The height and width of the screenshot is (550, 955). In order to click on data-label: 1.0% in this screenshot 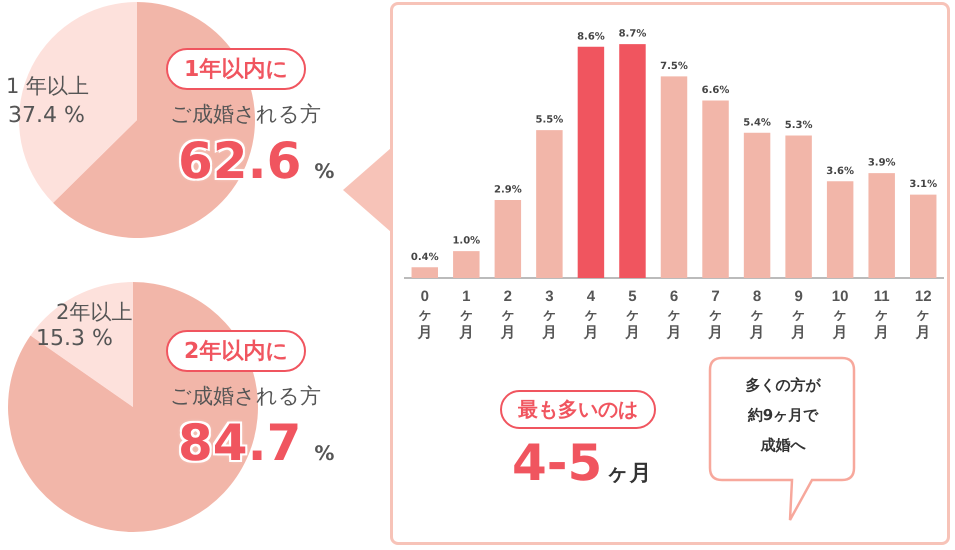, I will do `click(466, 241)`.